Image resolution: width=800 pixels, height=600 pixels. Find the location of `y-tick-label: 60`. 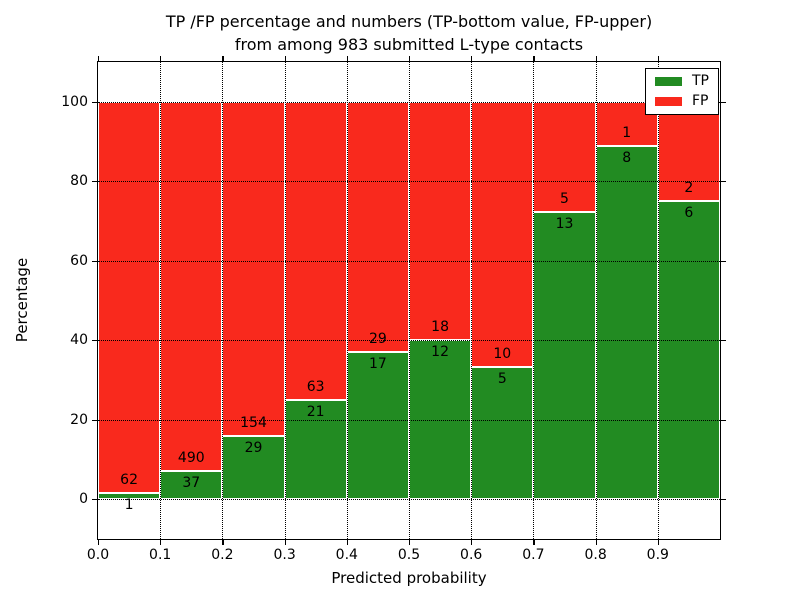

y-tick-label: 60 is located at coordinates (79, 260).